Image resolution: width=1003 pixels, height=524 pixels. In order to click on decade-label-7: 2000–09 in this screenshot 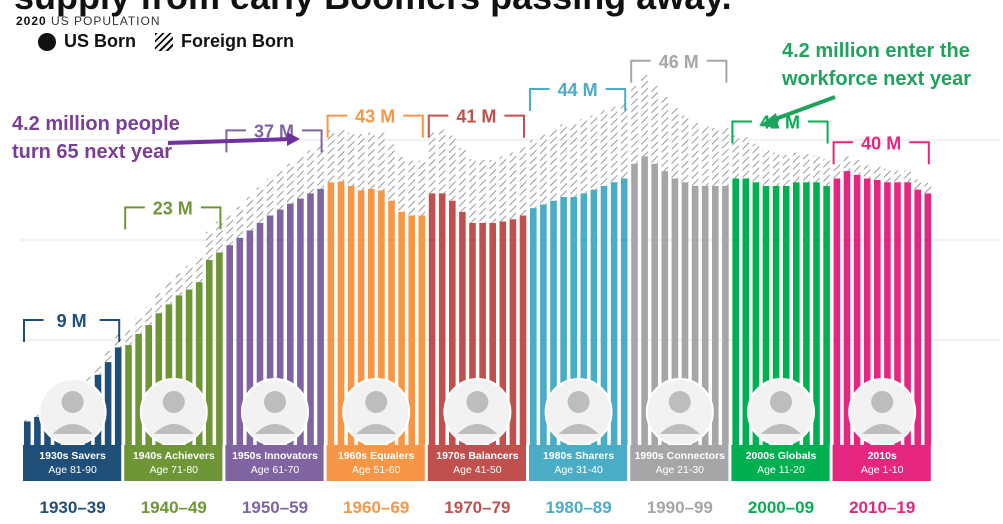, I will do `click(781, 507)`.